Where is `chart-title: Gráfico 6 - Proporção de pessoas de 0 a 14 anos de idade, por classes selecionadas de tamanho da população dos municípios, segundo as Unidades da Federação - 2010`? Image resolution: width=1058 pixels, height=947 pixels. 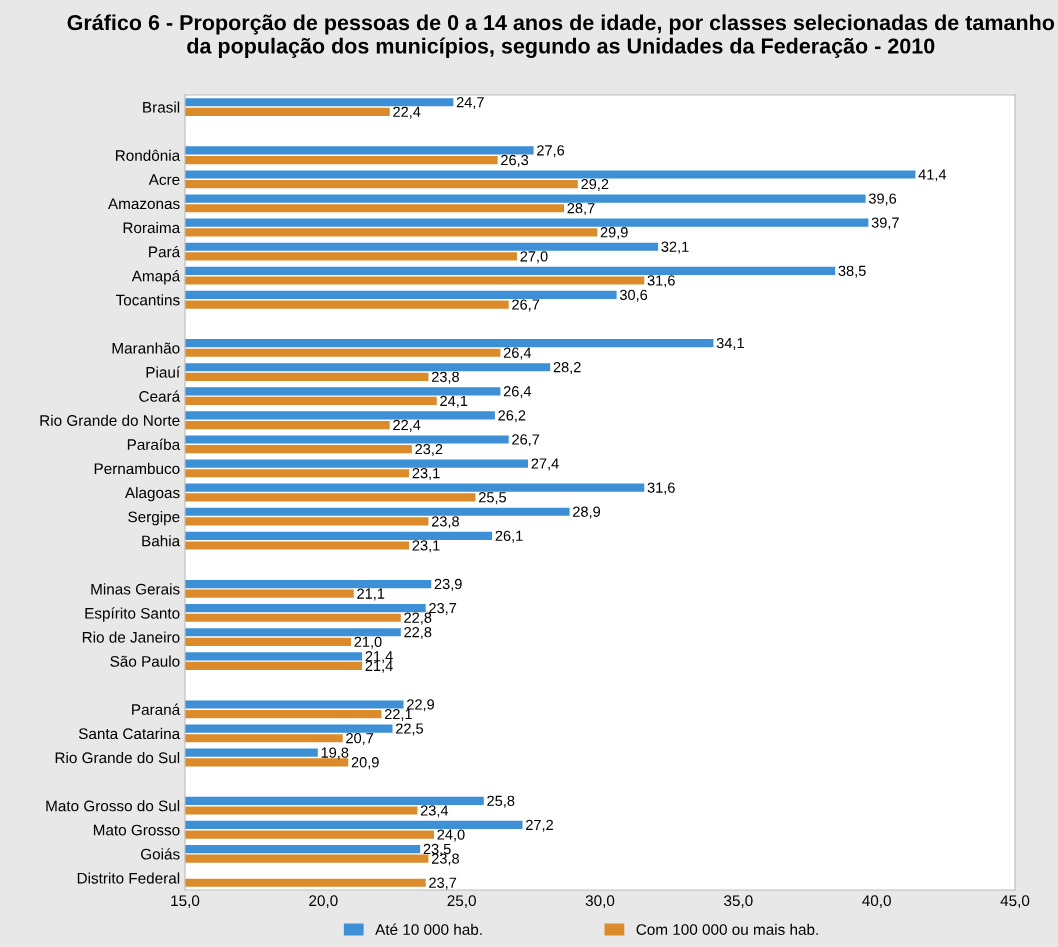 chart-title: Gráfico 6 - Proporção de pessoas de 0 a 14 anos de idade, por classes selecionadas de tamanho da população dos municípios, segundo as Unidades da Federação - 2010 is located at coordinates (561, 36).